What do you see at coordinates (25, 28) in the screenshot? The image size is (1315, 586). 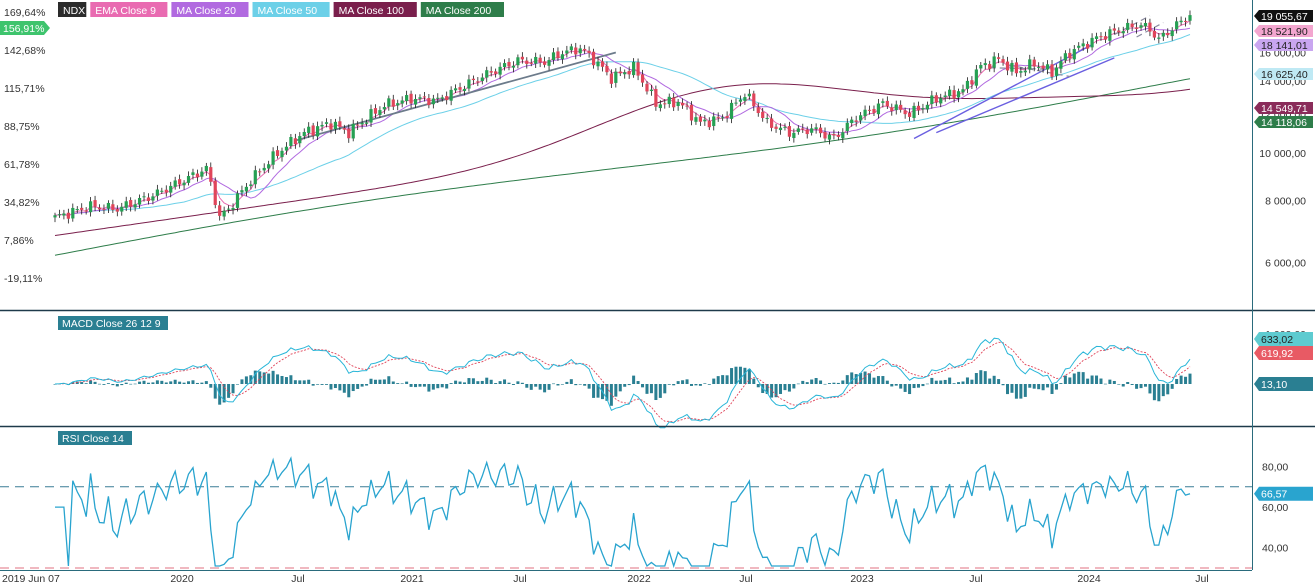 I see `percent-last-tag` at bounding box center [25, 28].